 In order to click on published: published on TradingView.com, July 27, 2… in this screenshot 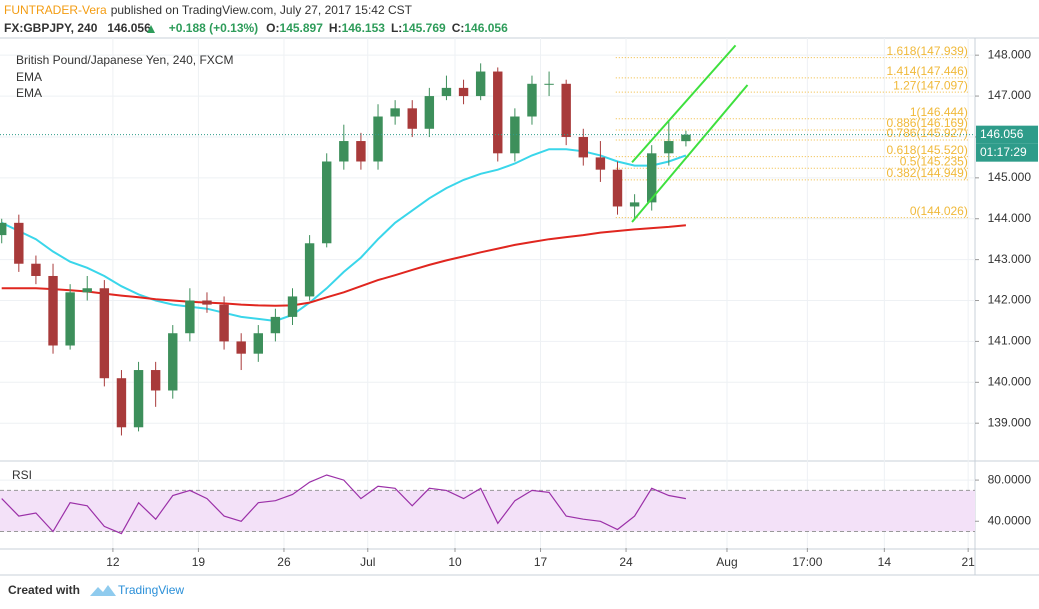, I will do `click(262, 10)`.